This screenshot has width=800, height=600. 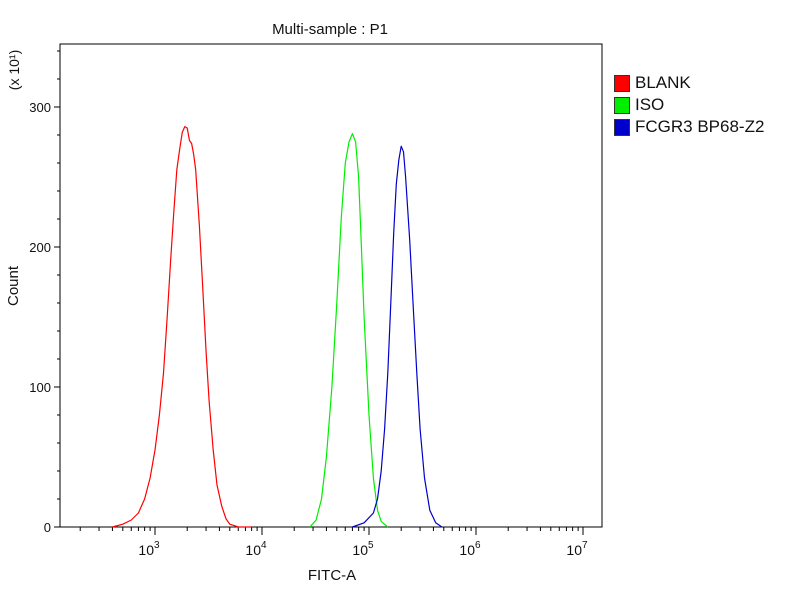 I want to click on y-tick-label: 0, so click(x=47, y=527).